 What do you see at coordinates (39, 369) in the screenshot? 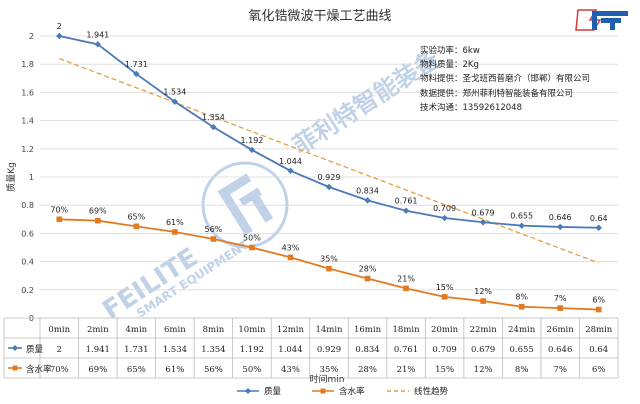
I see `row-header: 含水率` at bounding box center [39, 369].